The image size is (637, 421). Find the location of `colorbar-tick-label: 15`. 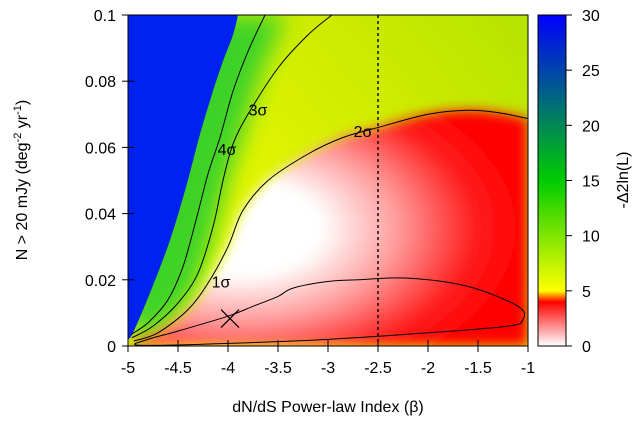

colorbar-tick-label: 15 is located at coordinates (591, 182).